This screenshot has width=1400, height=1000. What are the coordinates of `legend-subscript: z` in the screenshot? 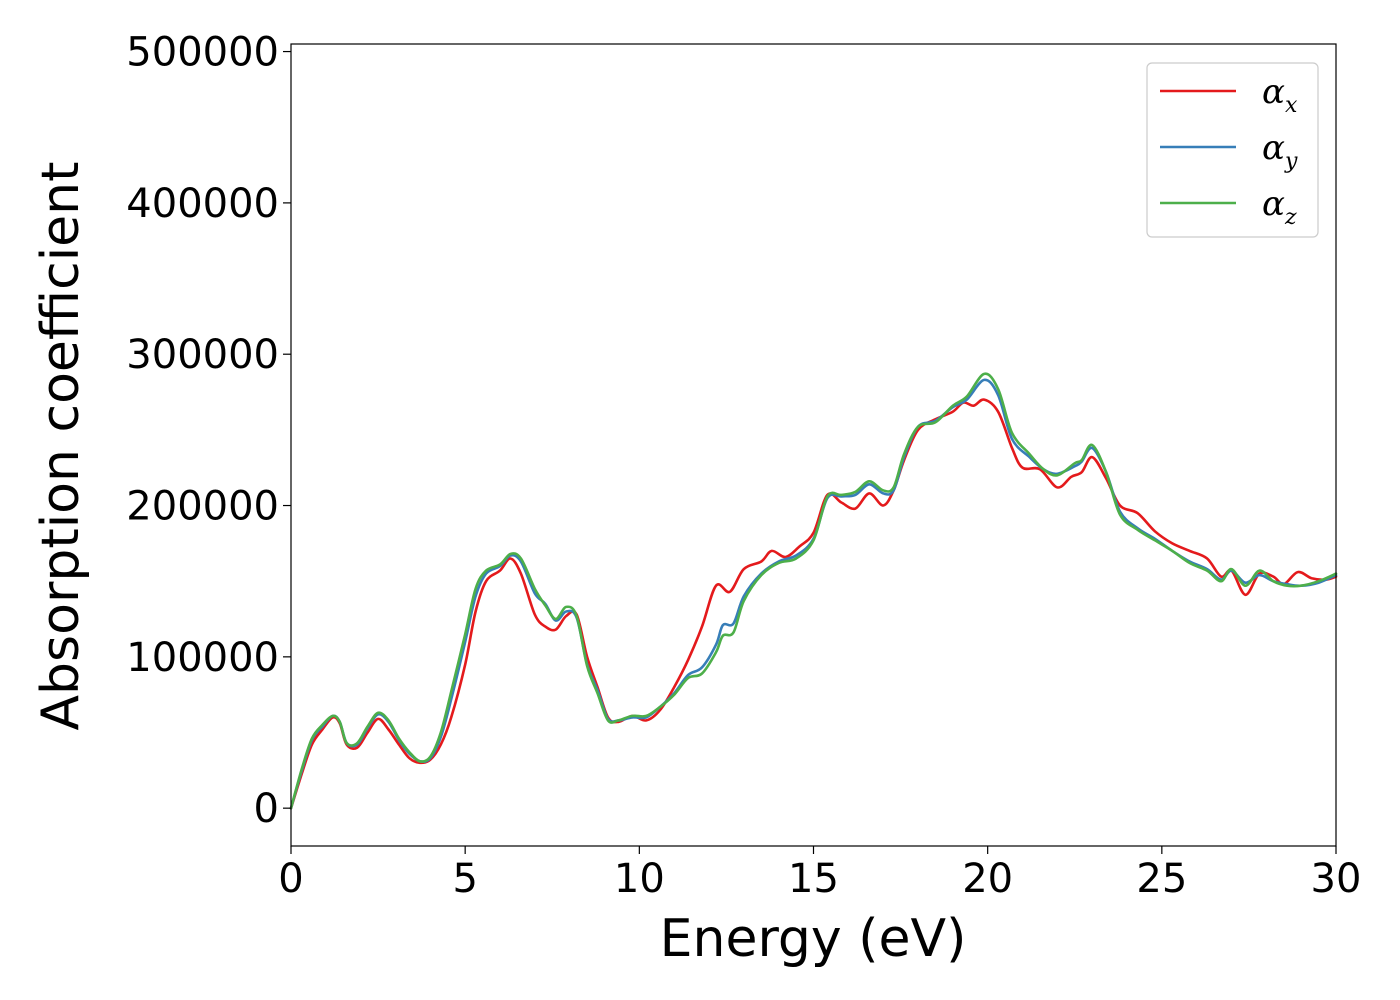 It's located at (1290, 217).